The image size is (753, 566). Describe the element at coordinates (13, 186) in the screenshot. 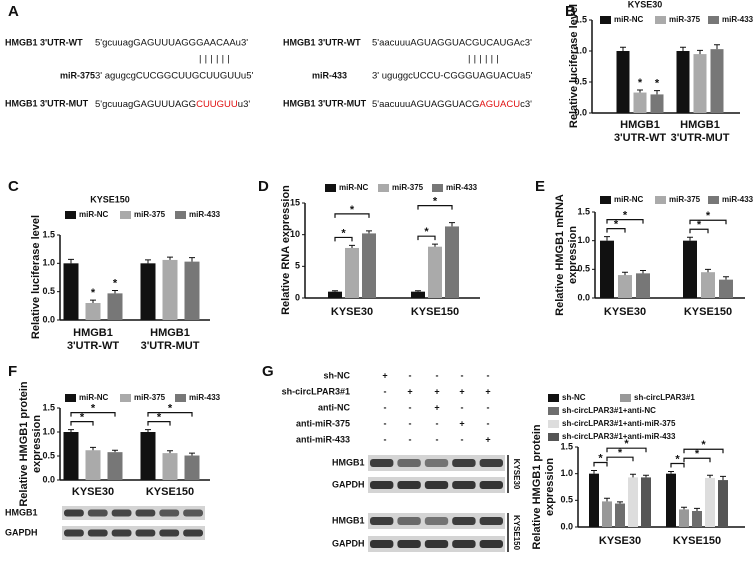

I see `panel-label: C` at that location.